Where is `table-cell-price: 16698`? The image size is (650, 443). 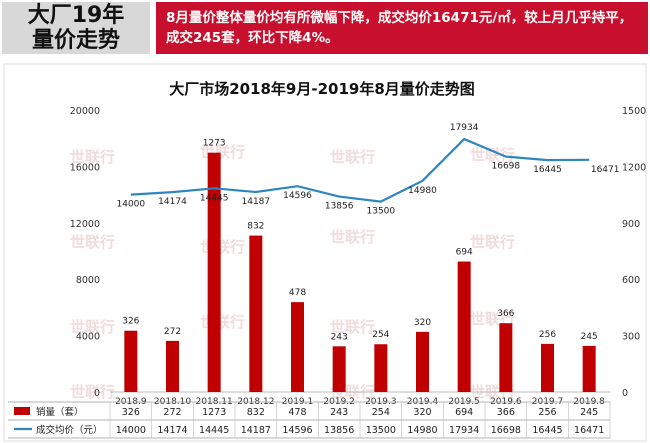 table-cell-price: 16698 is located at coordinates (506, 430).